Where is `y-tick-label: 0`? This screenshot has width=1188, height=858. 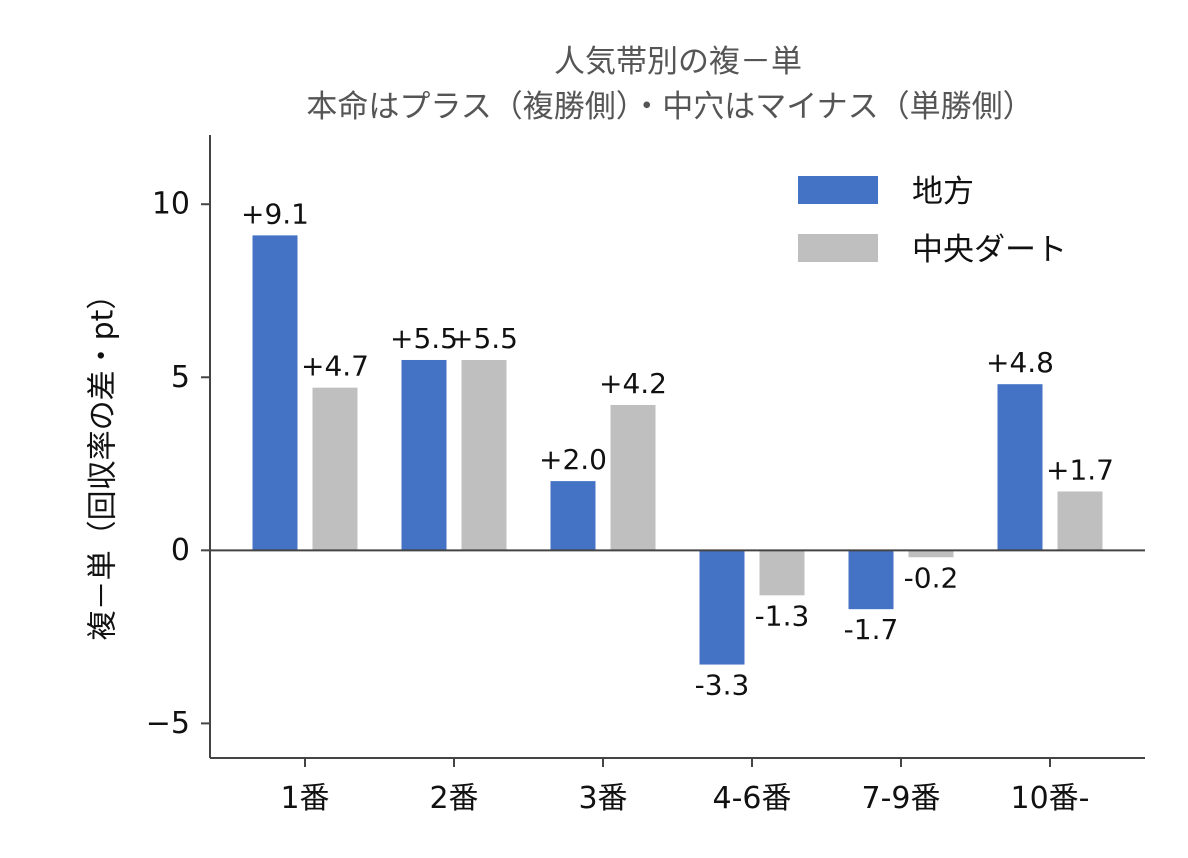 y-tick-label: 0 is located at coordinates (180, 550).